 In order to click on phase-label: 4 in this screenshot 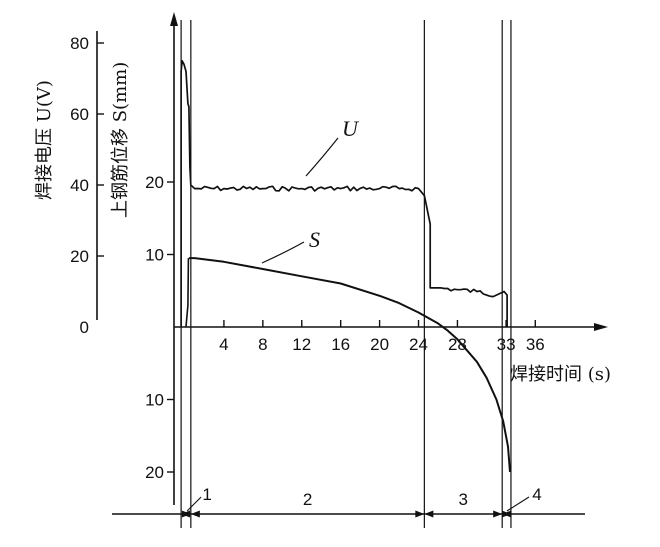, I will do `click(536, 494)`.